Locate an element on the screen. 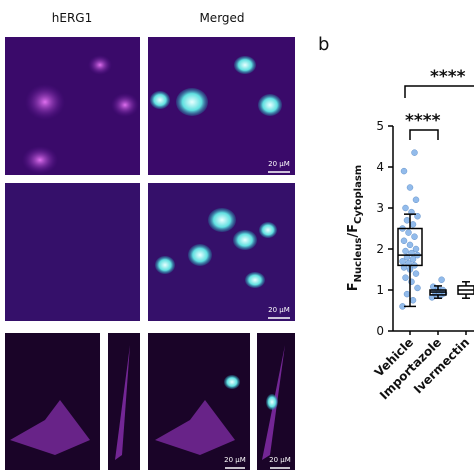 The width and height of the screenshot is (474, 474). y-axis-label-part: Nucleus is located at coordinates (358, 260).